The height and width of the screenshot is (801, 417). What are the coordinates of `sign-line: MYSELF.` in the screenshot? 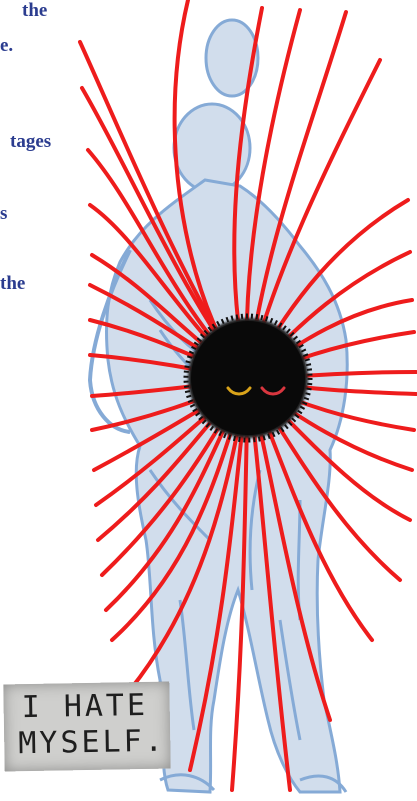 It's located at (92, 742).